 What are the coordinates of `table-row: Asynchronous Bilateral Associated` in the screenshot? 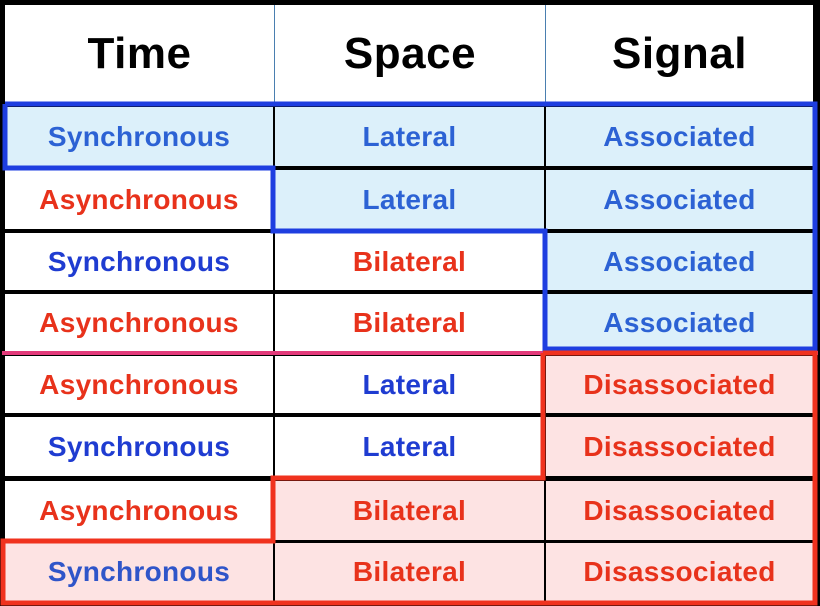 It's located at (409, 322).